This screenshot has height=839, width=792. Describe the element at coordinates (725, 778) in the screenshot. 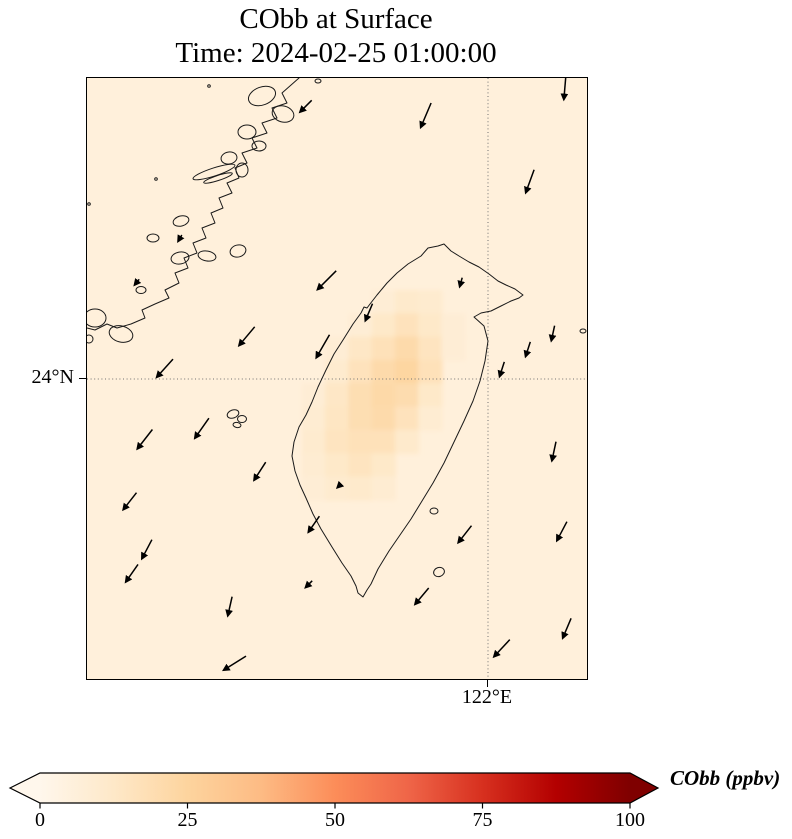

I see `colorbar-label: CObb (ppbv)` at that location.